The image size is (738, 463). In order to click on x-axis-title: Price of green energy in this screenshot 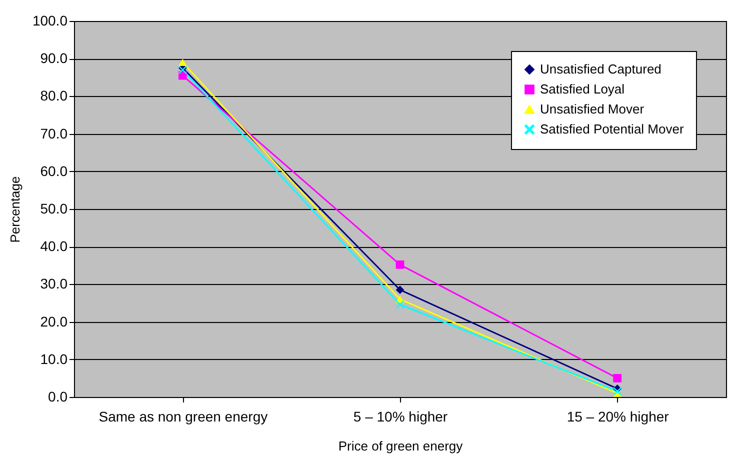, I will do `click(401, 446)`.